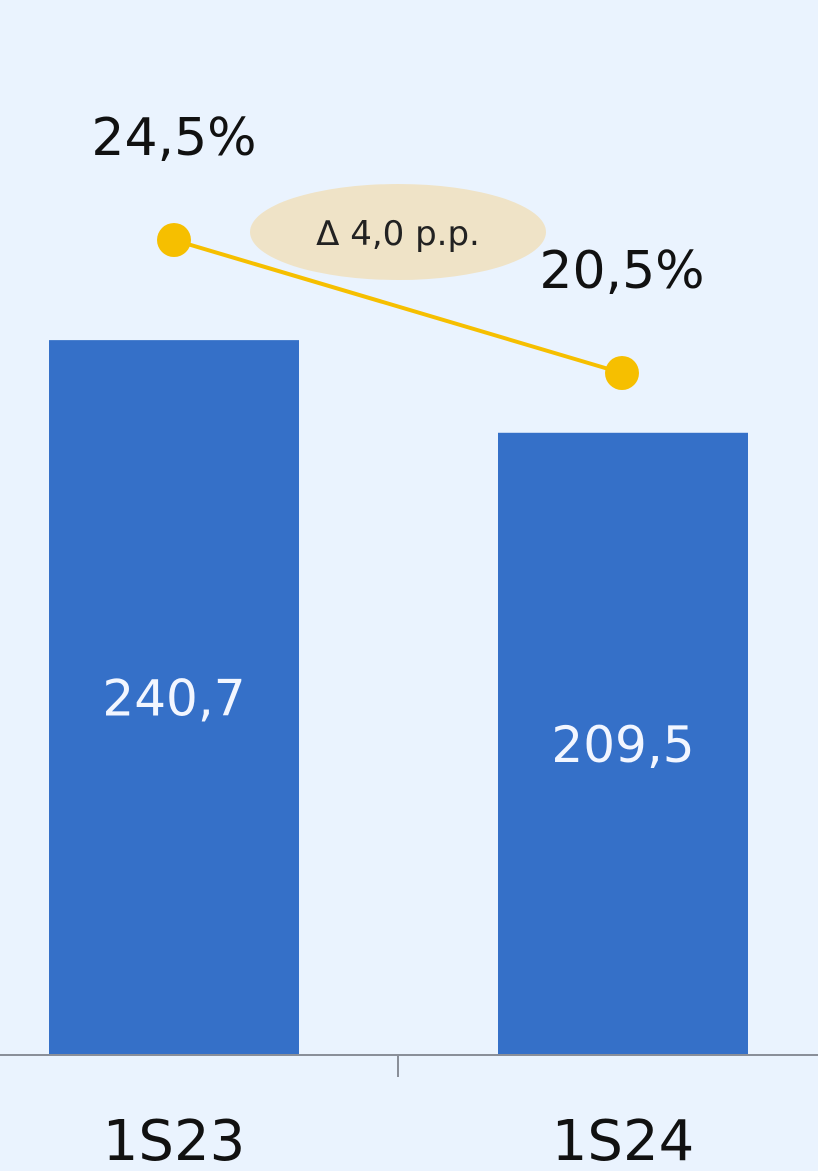 This screenshot has width=818, height=1171. What do you see at coordinates (173, 138) in the screenshot?
I see `line-value-label: 24,5%` at bounding box center [173, 138].